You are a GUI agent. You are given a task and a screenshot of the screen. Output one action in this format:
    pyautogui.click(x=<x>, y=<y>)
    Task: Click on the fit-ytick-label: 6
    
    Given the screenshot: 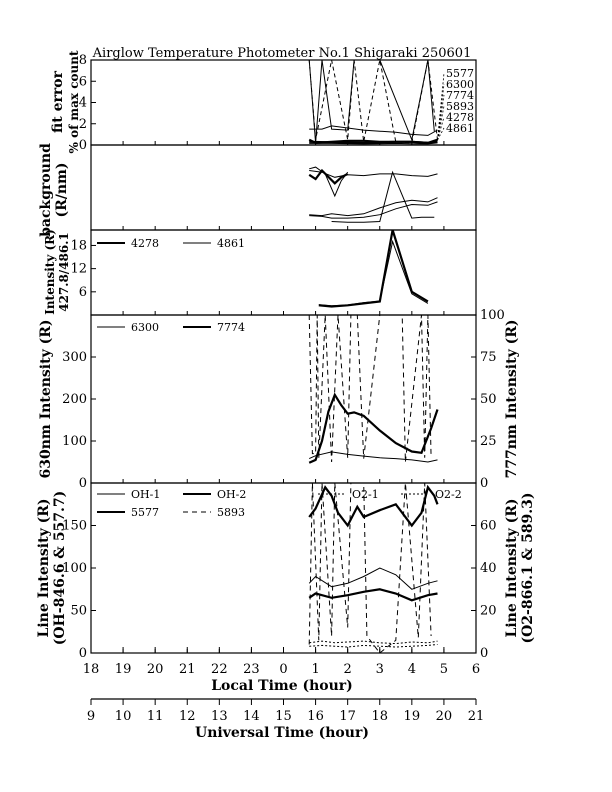 What is the action you would take?
    pyautogui.click(x=83, y=81)
    